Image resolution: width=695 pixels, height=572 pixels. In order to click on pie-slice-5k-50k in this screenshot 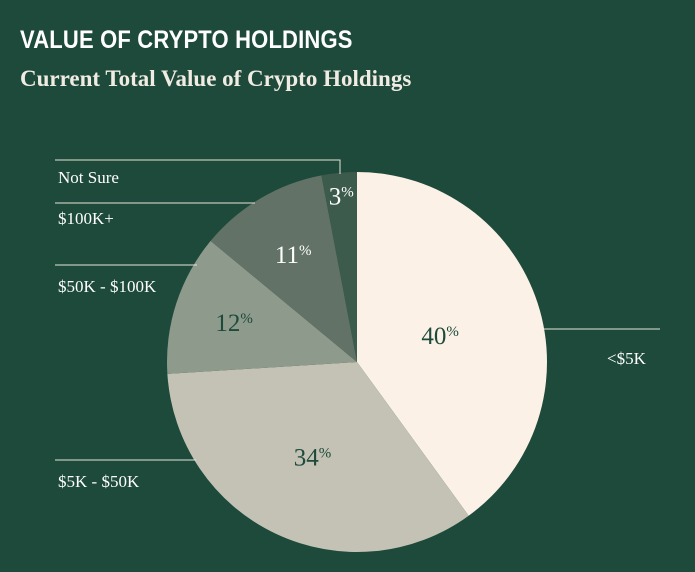, I will do `click(318, 457)`.